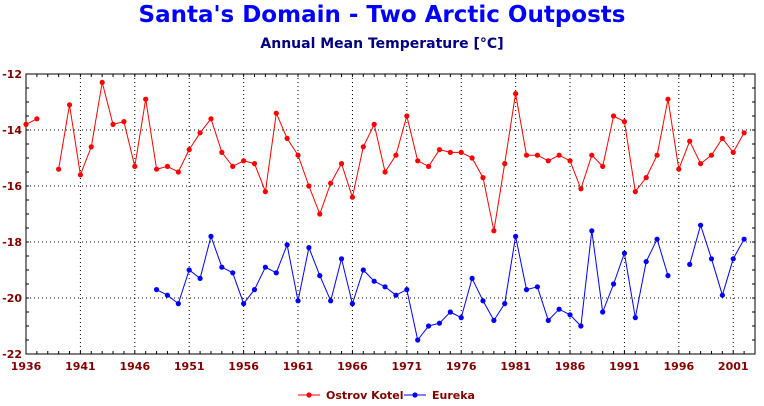 This screenshot has width=764, height=406. What do you see at coordinates (12, 74) in the screenshot?
I see `y-tick-label: -12` at bounding box center [12, 74].